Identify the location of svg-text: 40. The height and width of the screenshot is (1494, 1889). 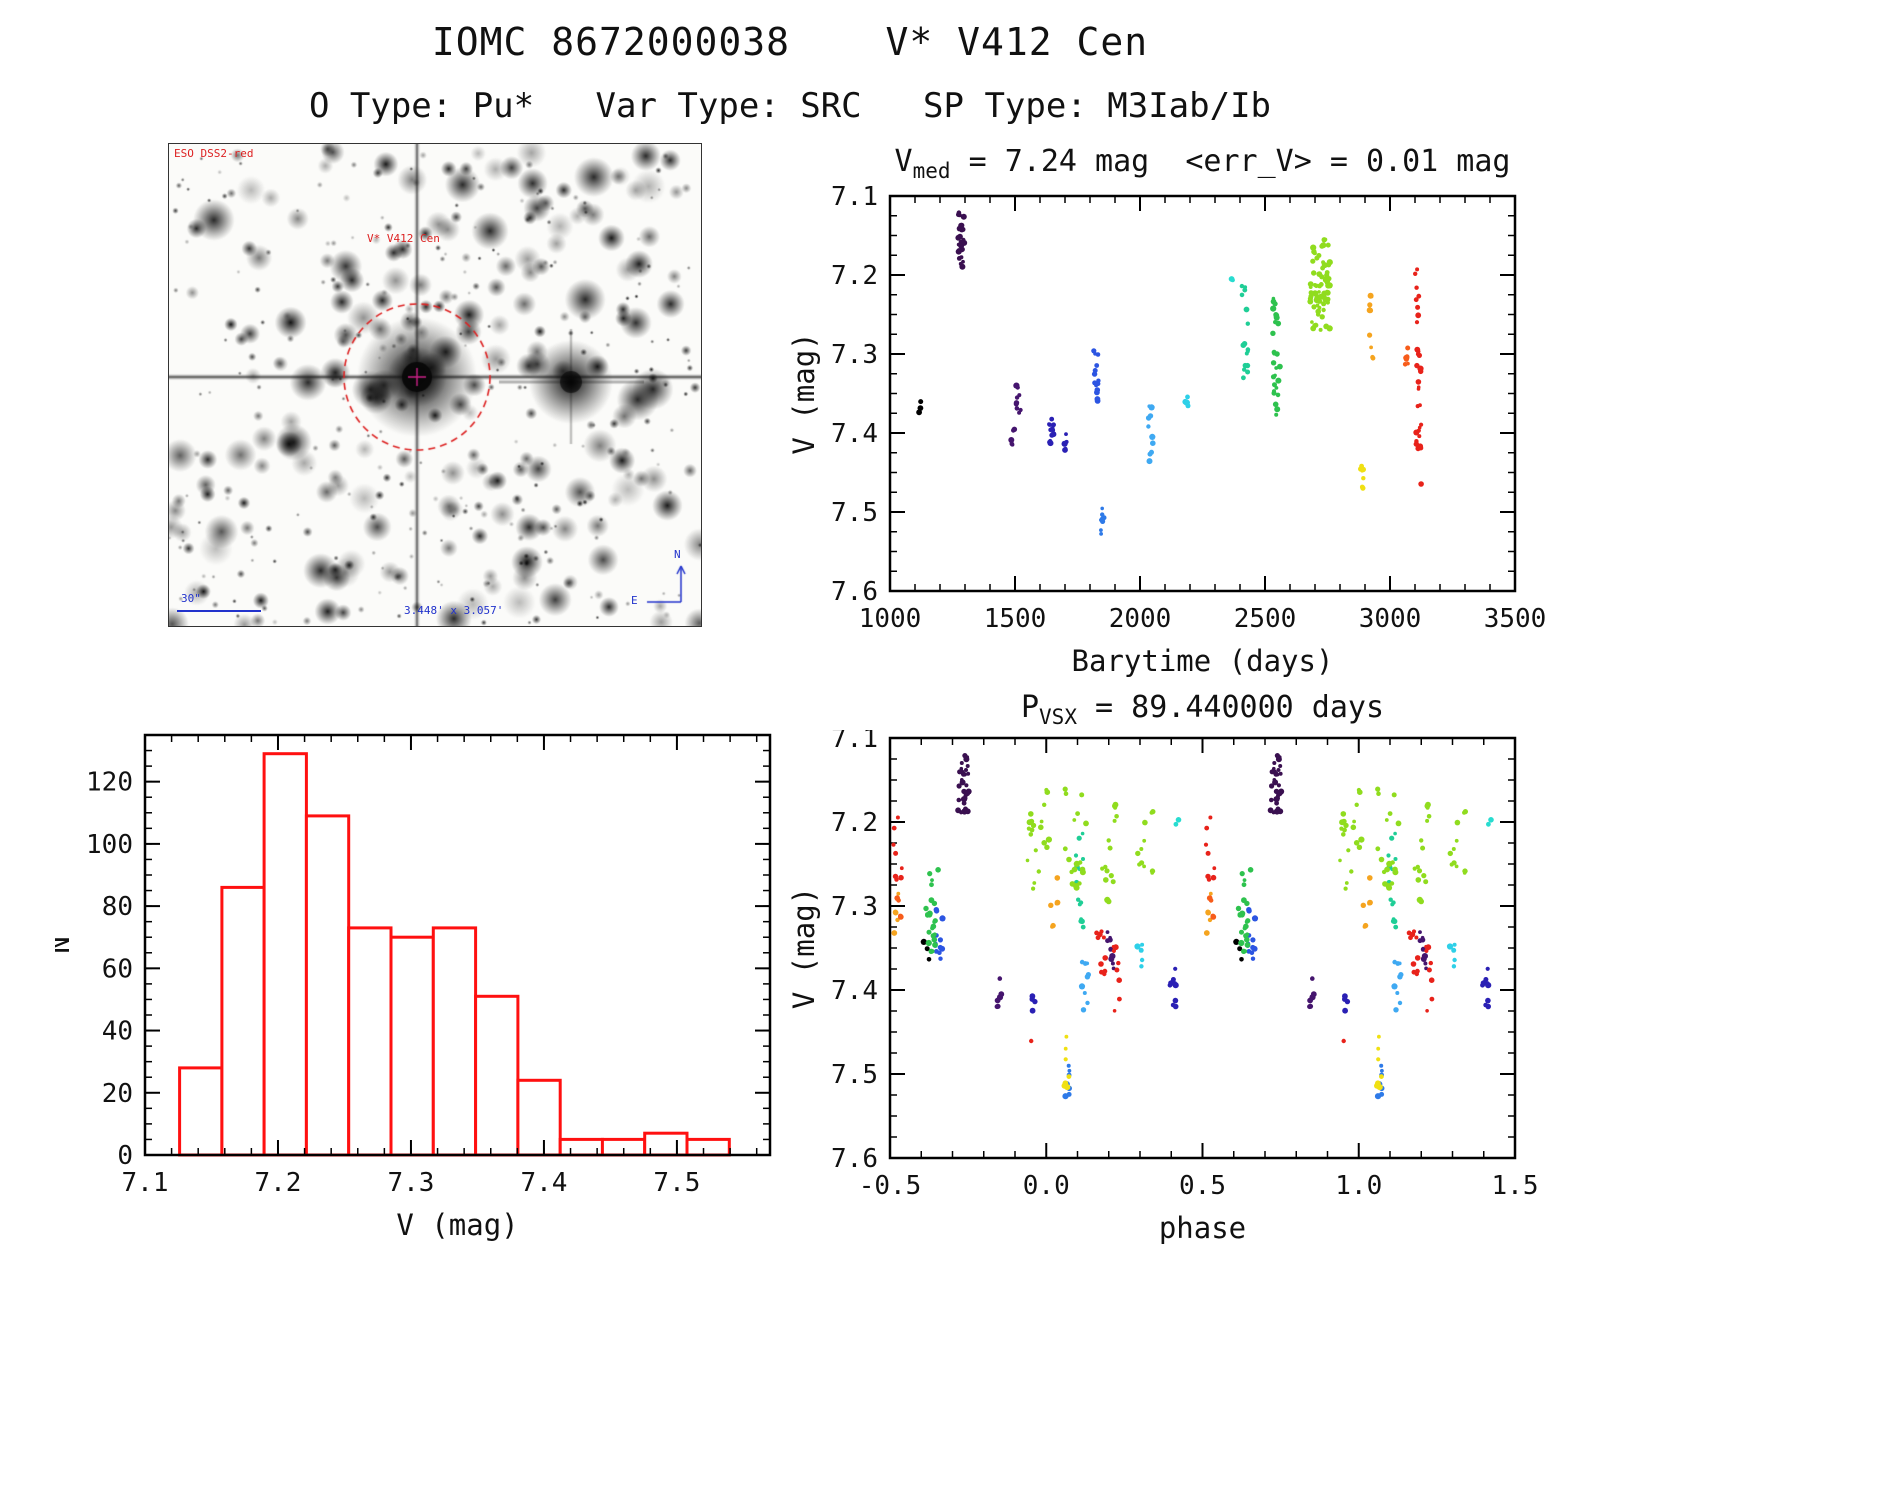
(117, 1032).